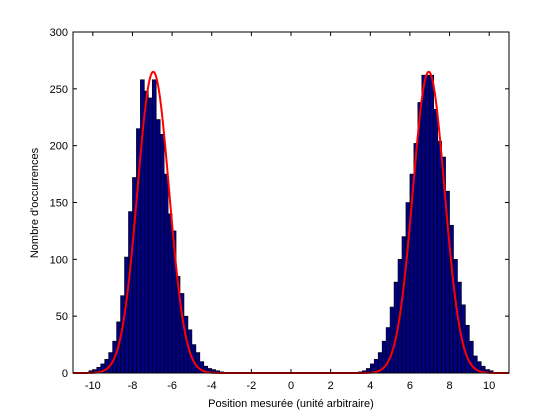  I want to click on x-tick-label: -8, so click(133, 386).